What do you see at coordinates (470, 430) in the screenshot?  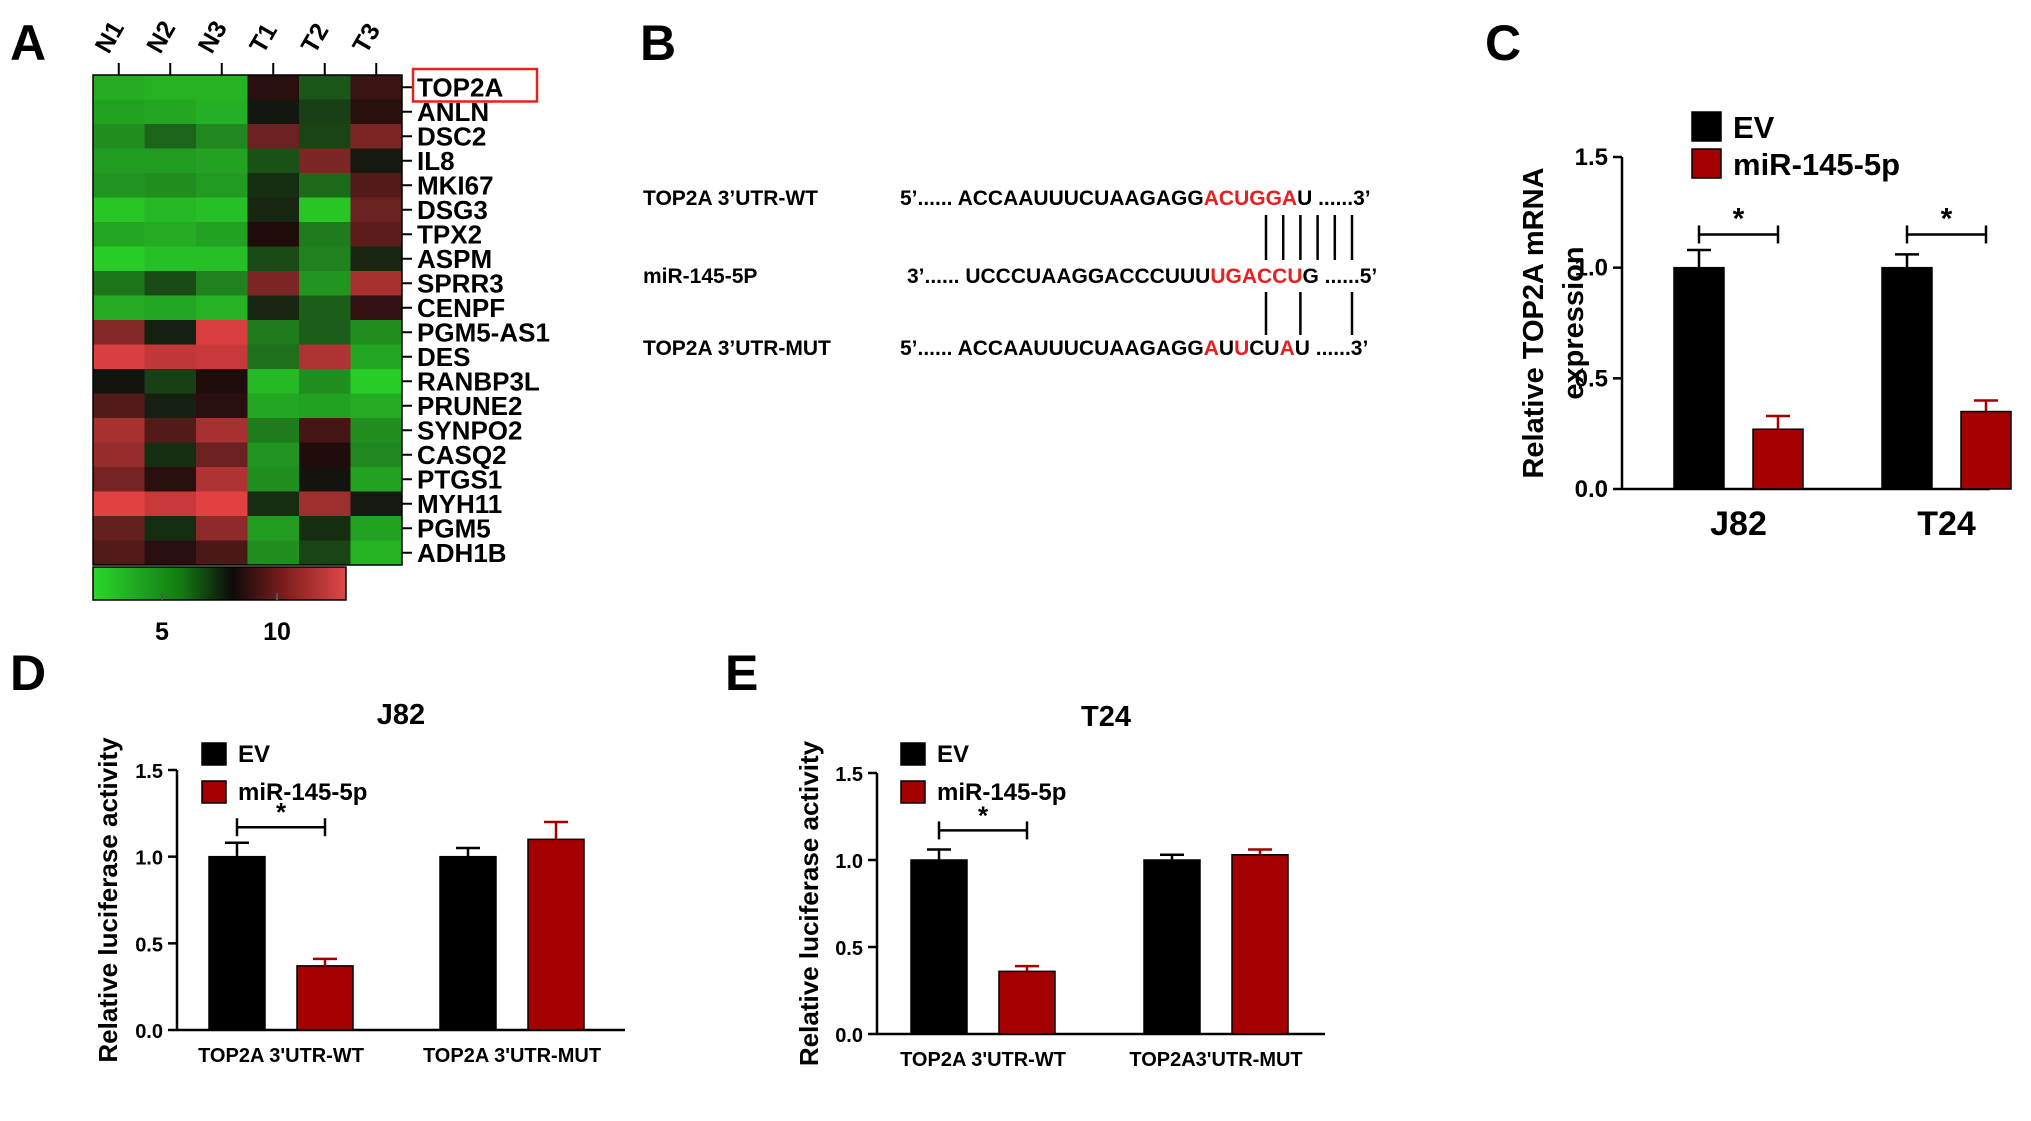 I see `row-label: SYNPO2` at bounding box center [470, 430].